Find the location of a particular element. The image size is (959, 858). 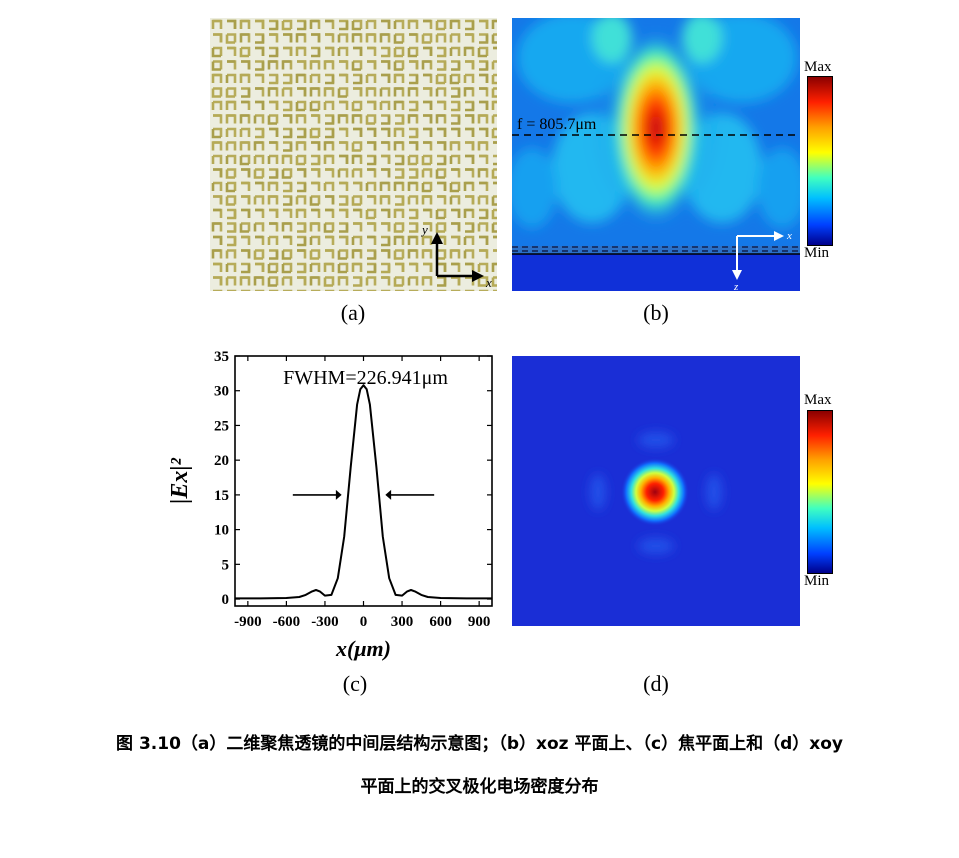

axis-y-label: y is located at coordinates (424, 229).